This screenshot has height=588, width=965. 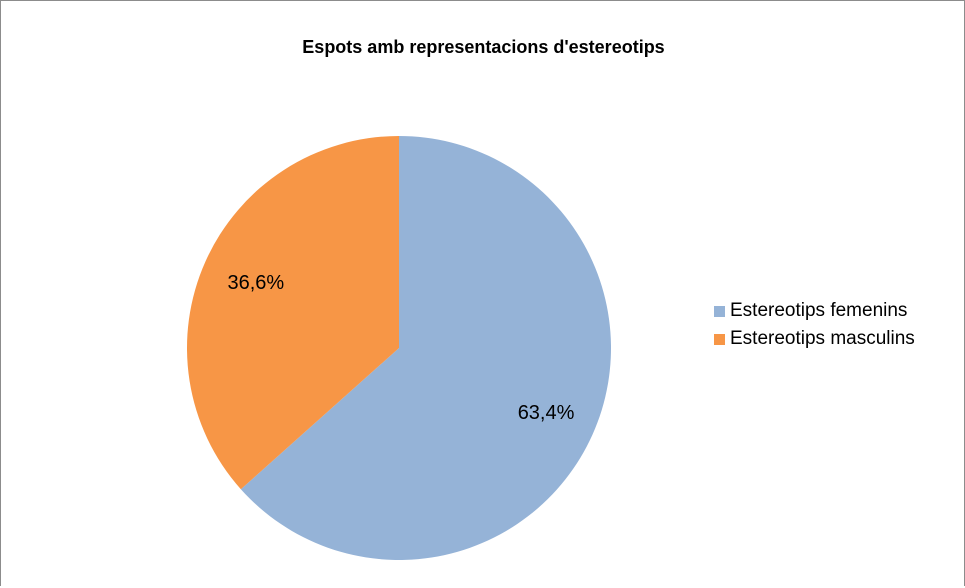 I want to click on data-label-masculins: 36,6%, so click(x=255, y=283).